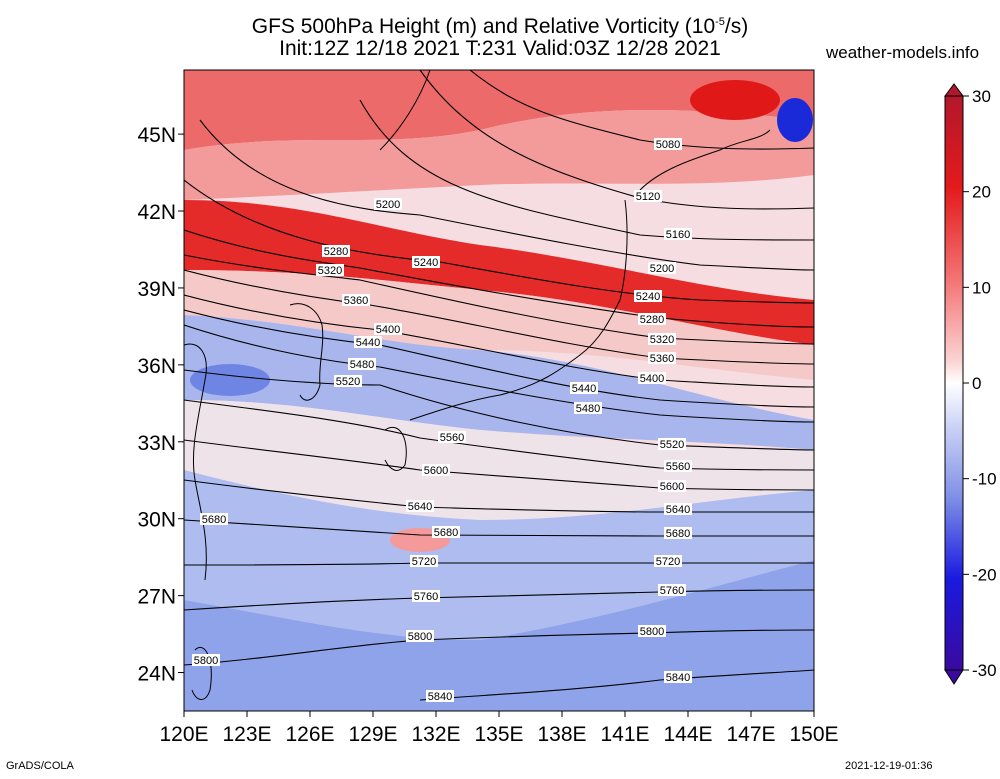 The image size is (1000, 779). Describe the element at coordinates (206, 660) in the screenshot. I see `contour-label: 5800` at that location.